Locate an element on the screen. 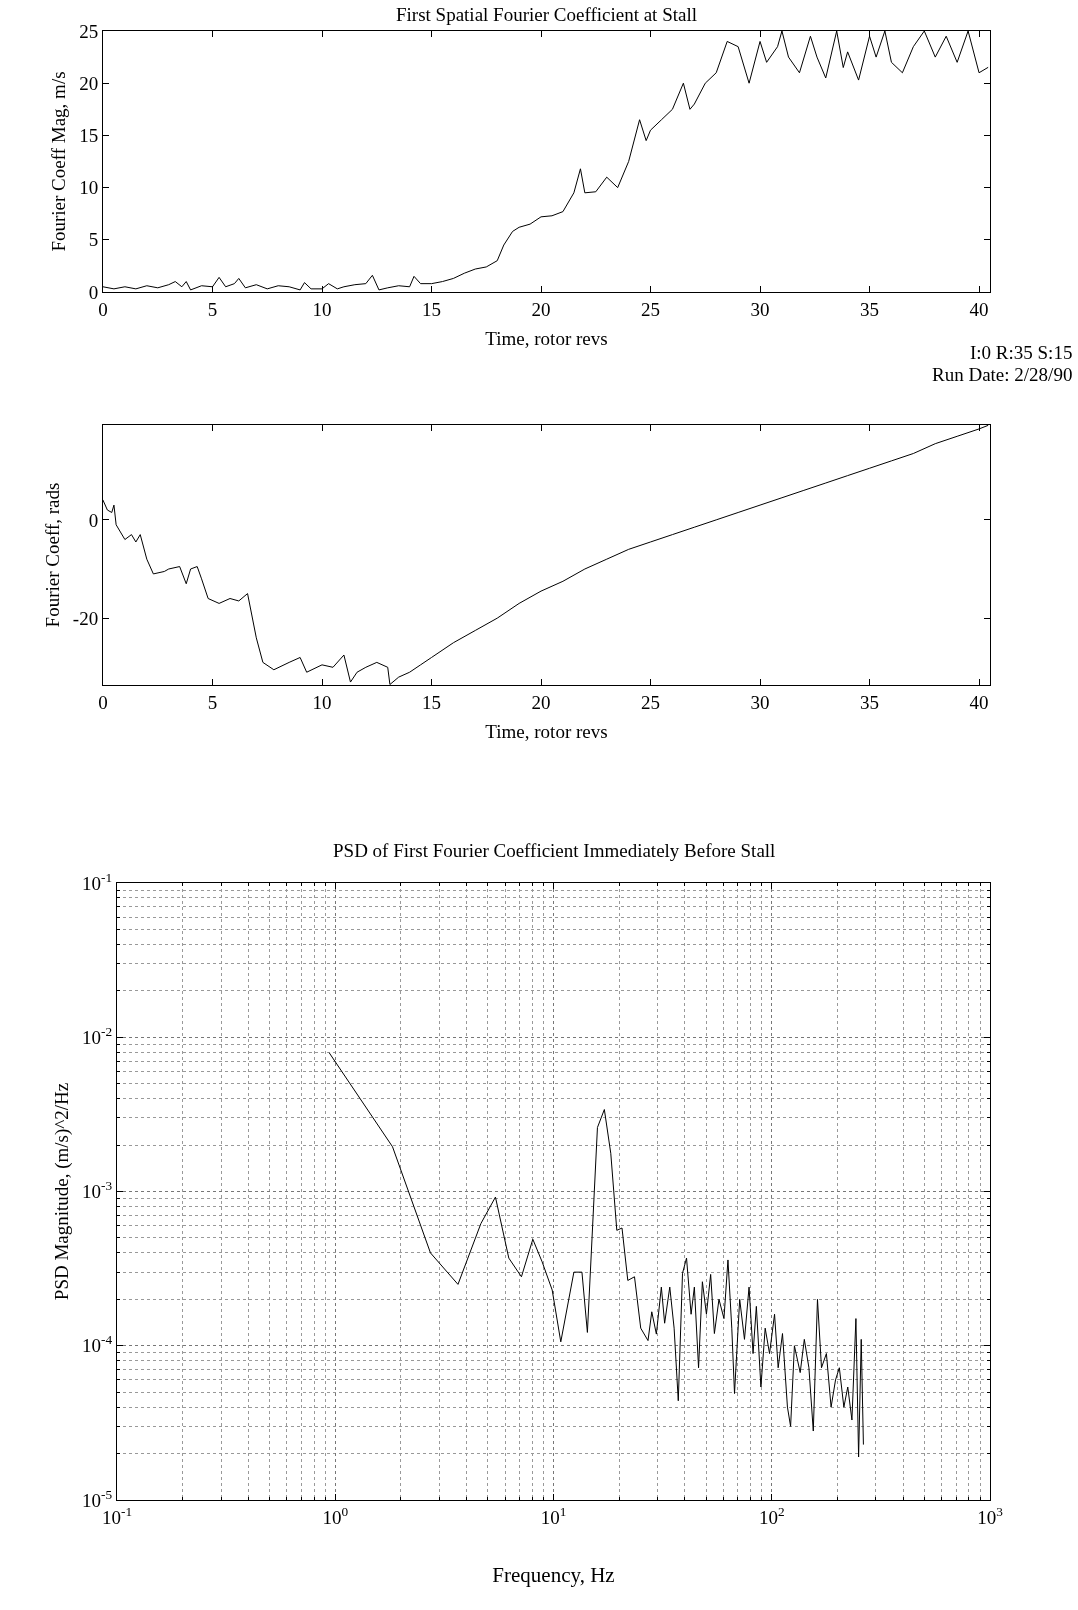 This screenshot has width=1078, height=1610. y-axis-title: Fourier Coeff Mag, m/s is located at coordinates (59, 161).